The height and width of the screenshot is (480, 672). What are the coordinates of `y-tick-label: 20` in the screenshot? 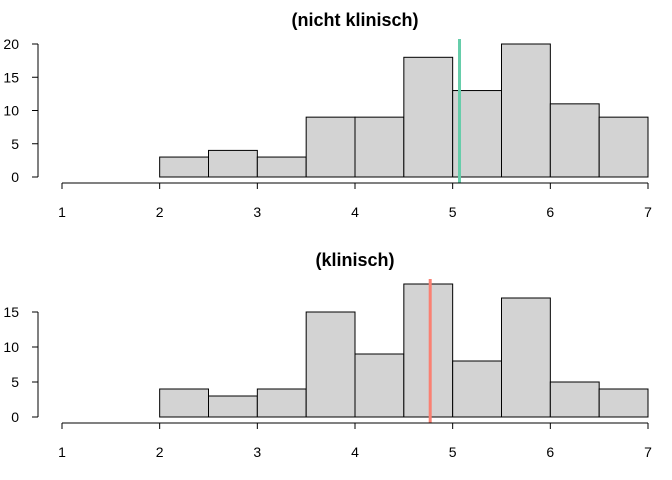 It's located at (11, 44).